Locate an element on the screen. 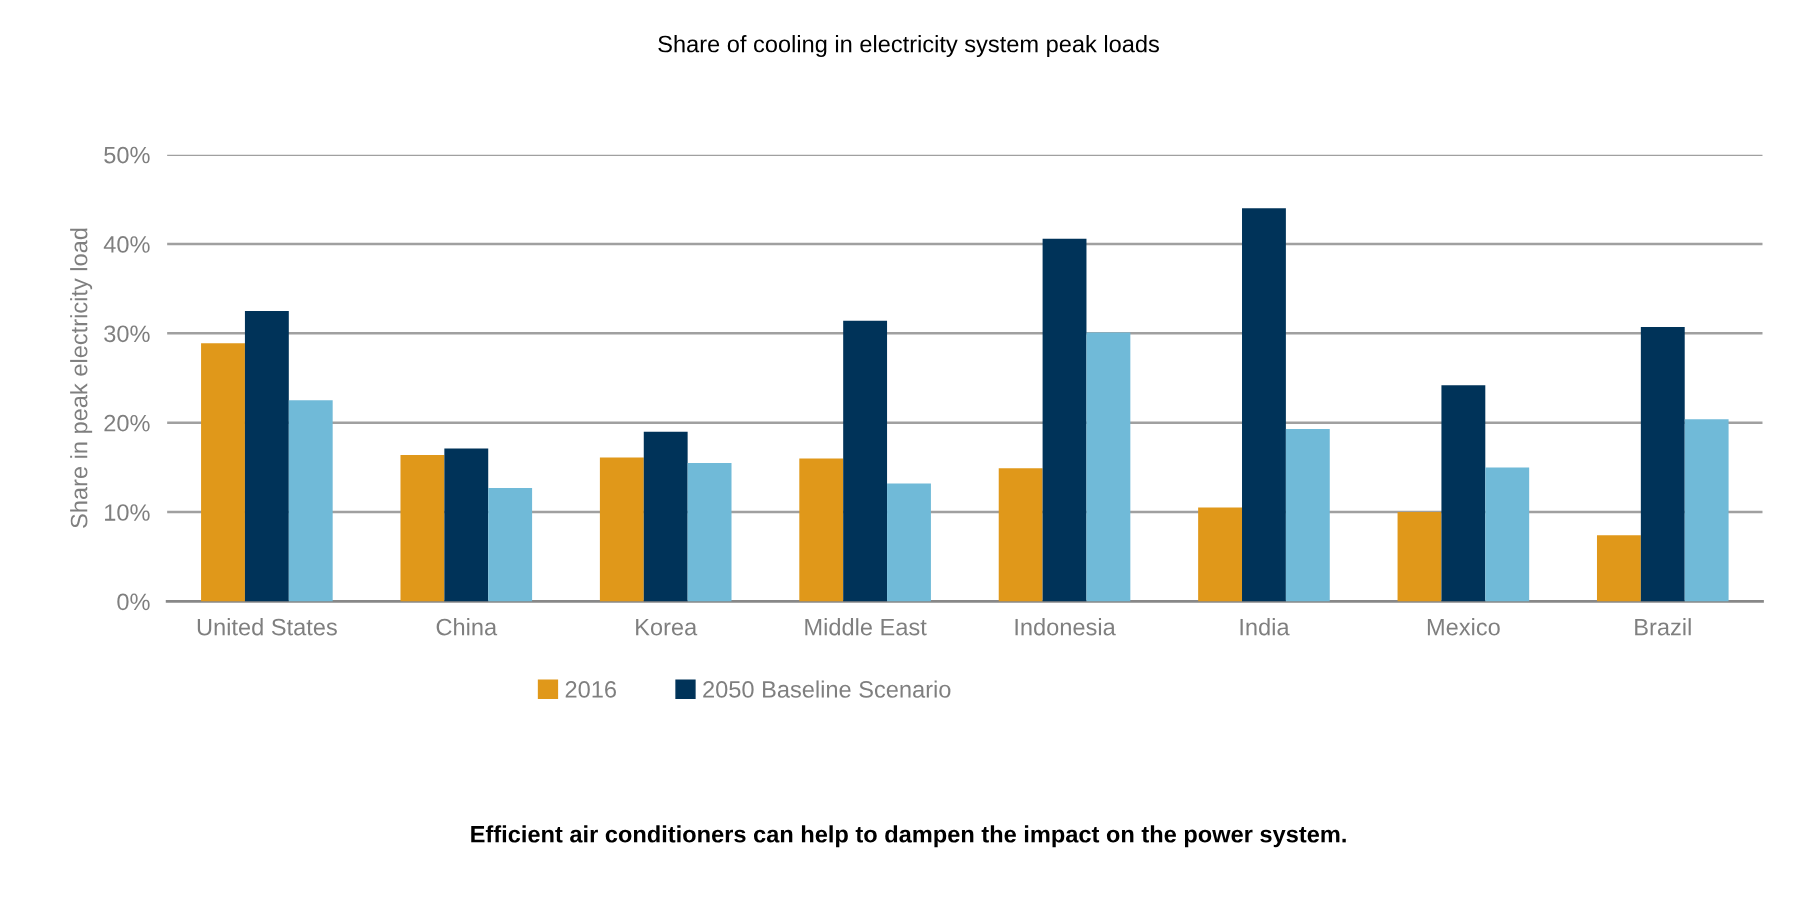  chart-title: Share of cooling in electricity system peak loads is located at coordinates (908, 46).